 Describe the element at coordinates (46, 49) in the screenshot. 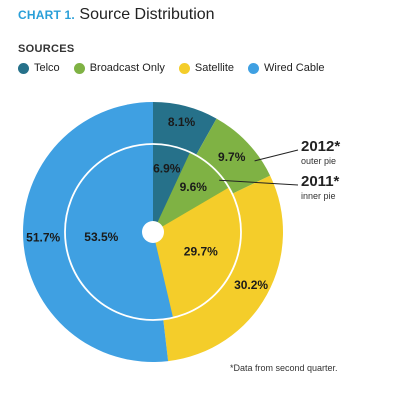

I see `legend-heading: SOURCES` at that location.